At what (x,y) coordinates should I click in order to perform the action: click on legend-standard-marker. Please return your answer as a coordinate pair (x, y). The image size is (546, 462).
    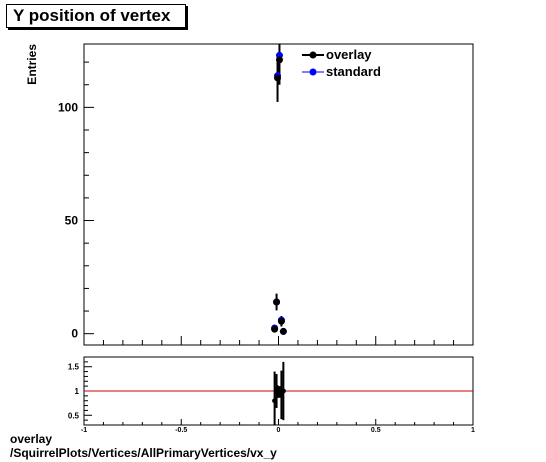
    Looking at the image, I should click on (313, 72).